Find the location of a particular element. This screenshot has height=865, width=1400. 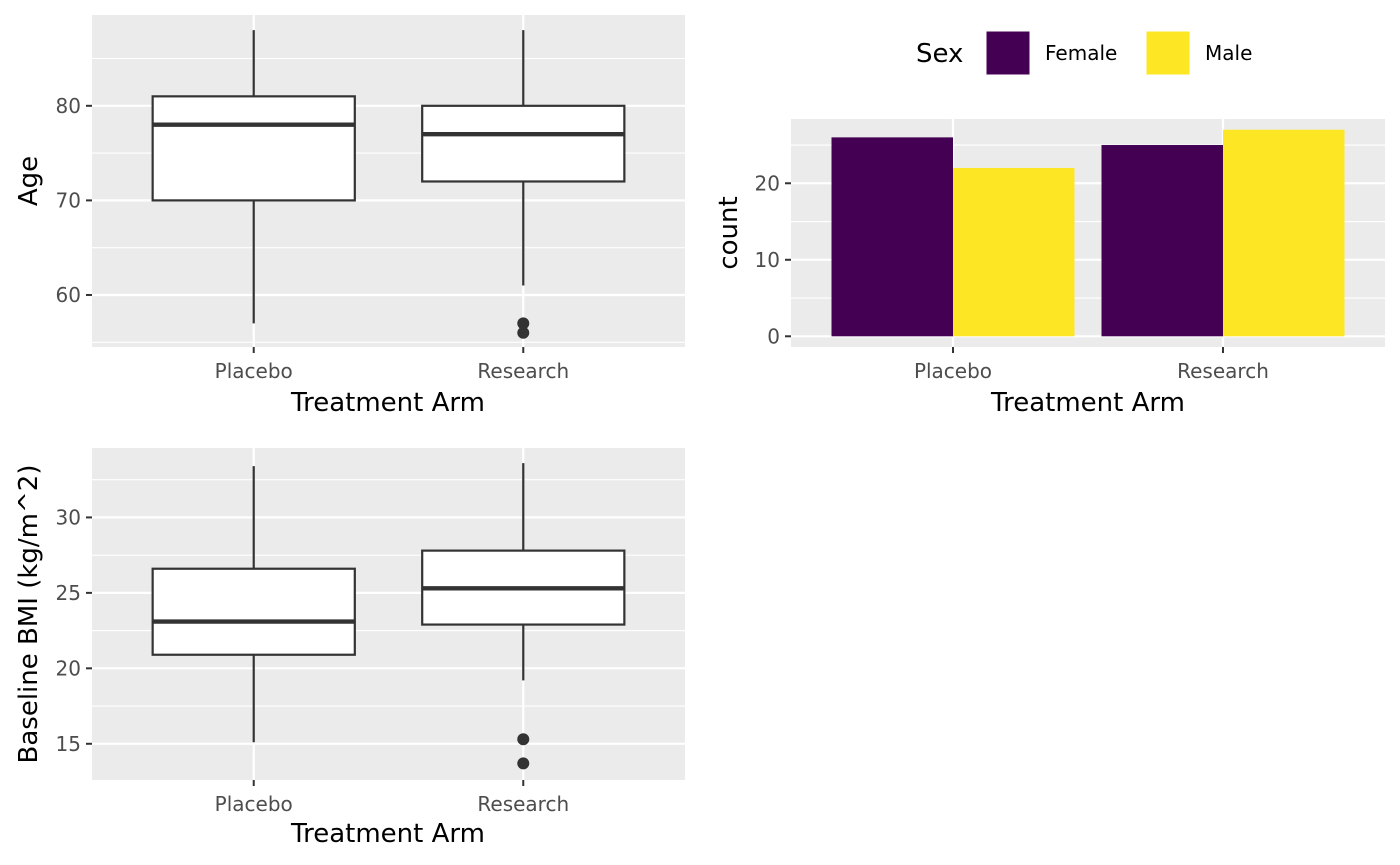

bmi-x-axis-title: Treatment Arm is located at coordinates (387, 834).